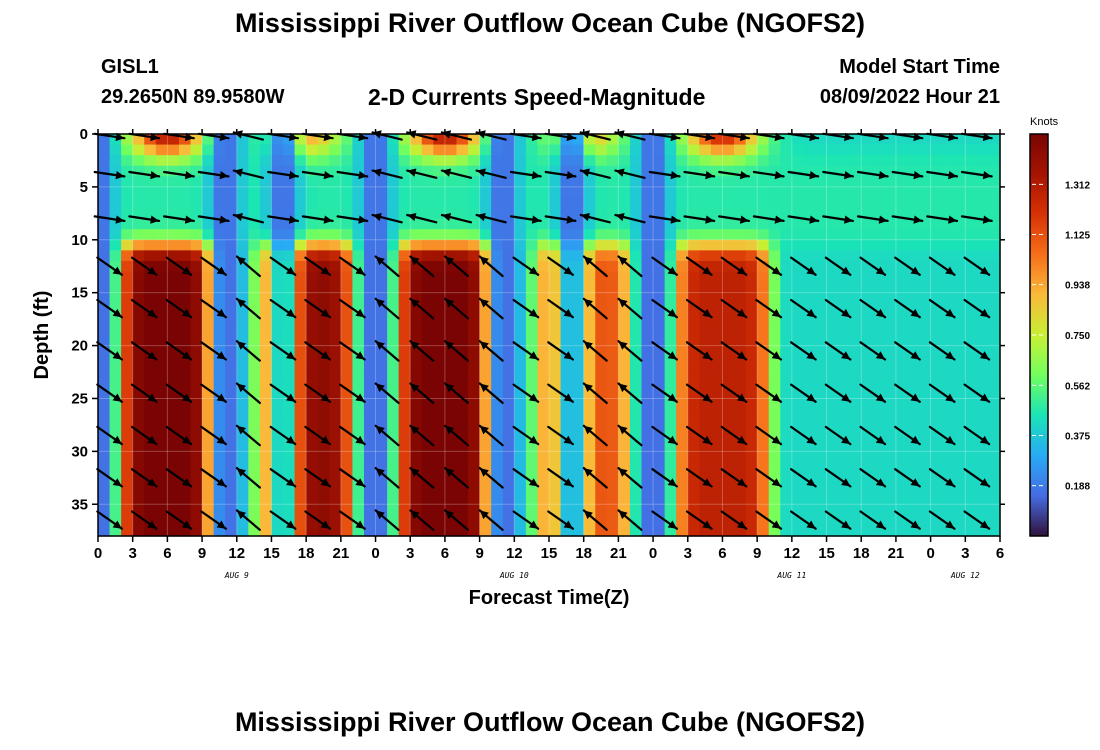 Image resolution: width=1100 pixels, height=750 pixels. What do you see at coordinates (757, 553) in the screenshot?
I see `x-tick-label: 9` at bounding box center [757, 553].